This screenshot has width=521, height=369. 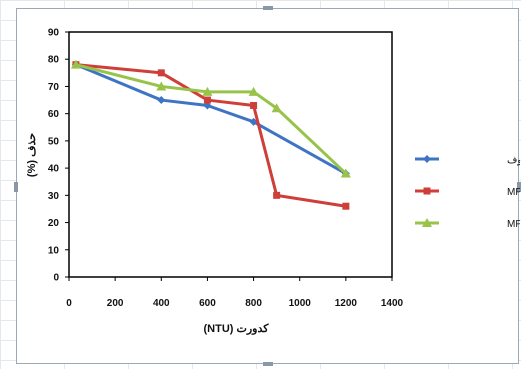 What do you see at coordinates (253, 303) in the screenshot?
I see `x-tick-label: 800` at bounding box center [253, 303].